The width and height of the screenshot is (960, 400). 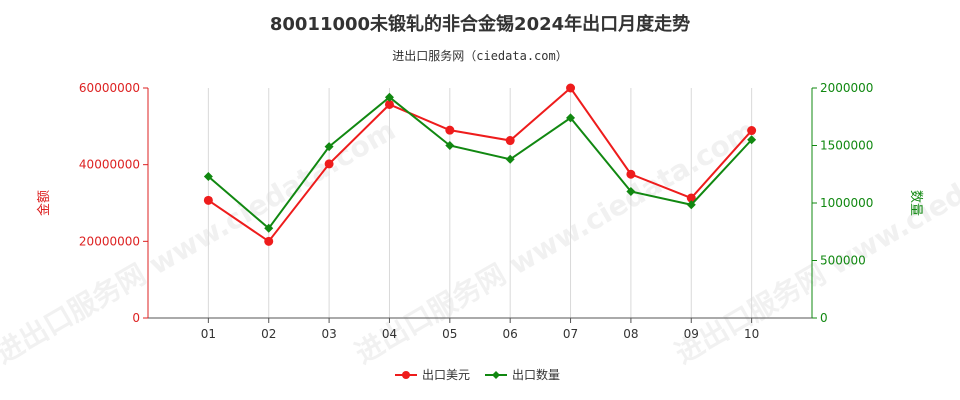 What do you see at coordinates (109, 241) in the screenshot?
I see `y-left-tick-label: 20000000` at bounding box center [109, 241].